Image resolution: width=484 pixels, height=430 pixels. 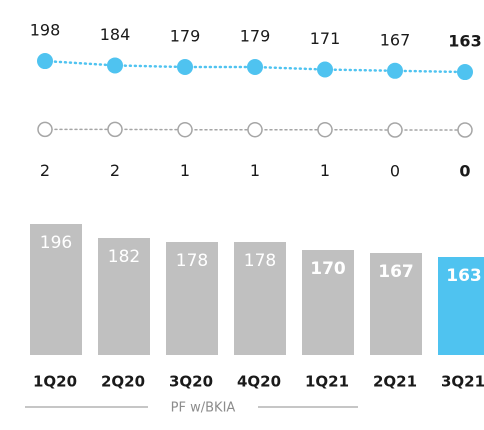 What do you see at coordinates (55, 382) in the screenshot?
I see `x-tick-label: 1Q20` at bounding box center [55, 382].